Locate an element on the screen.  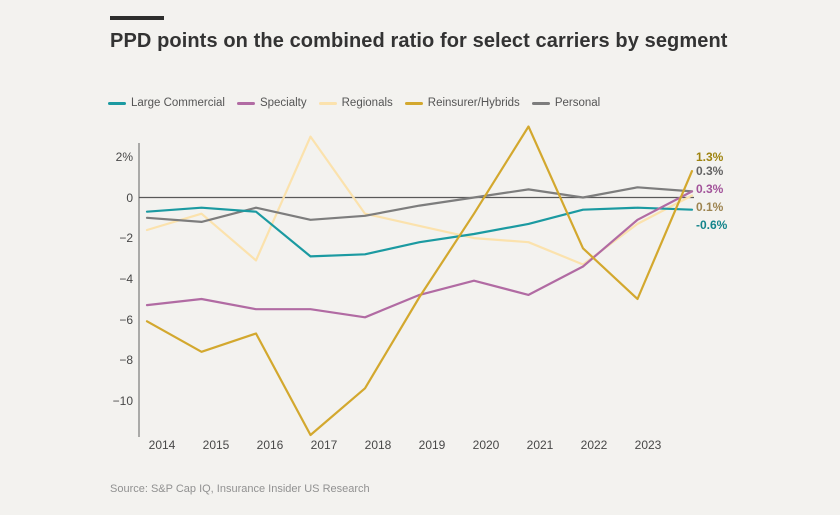
x-axis-tick: 2022 is located at coordinates (594, 445).